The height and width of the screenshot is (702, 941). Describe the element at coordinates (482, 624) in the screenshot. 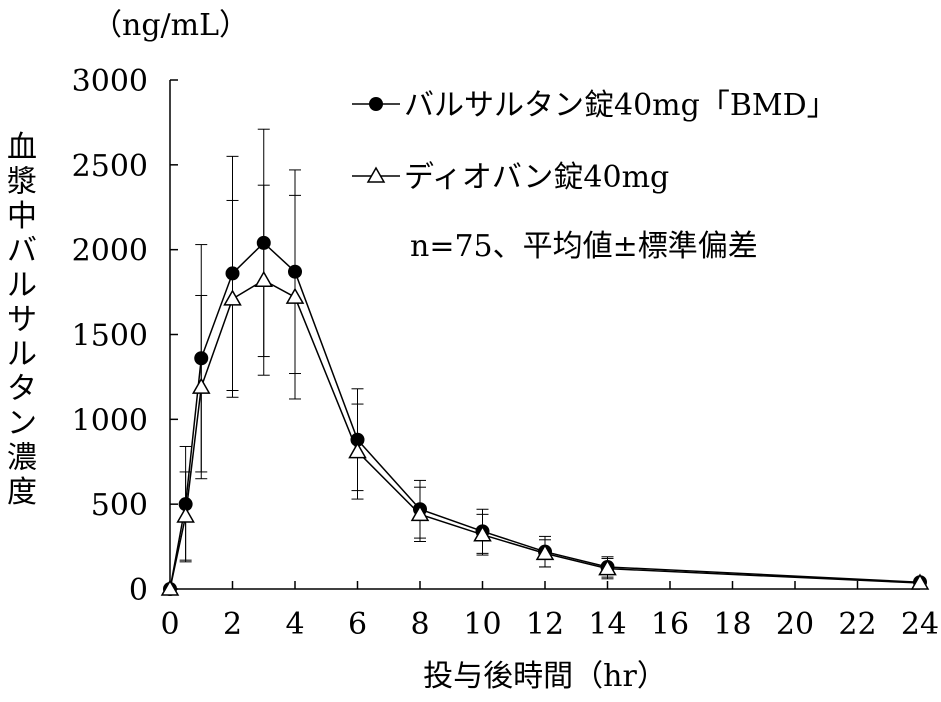

I see `x-tick-label: 10` at that location.